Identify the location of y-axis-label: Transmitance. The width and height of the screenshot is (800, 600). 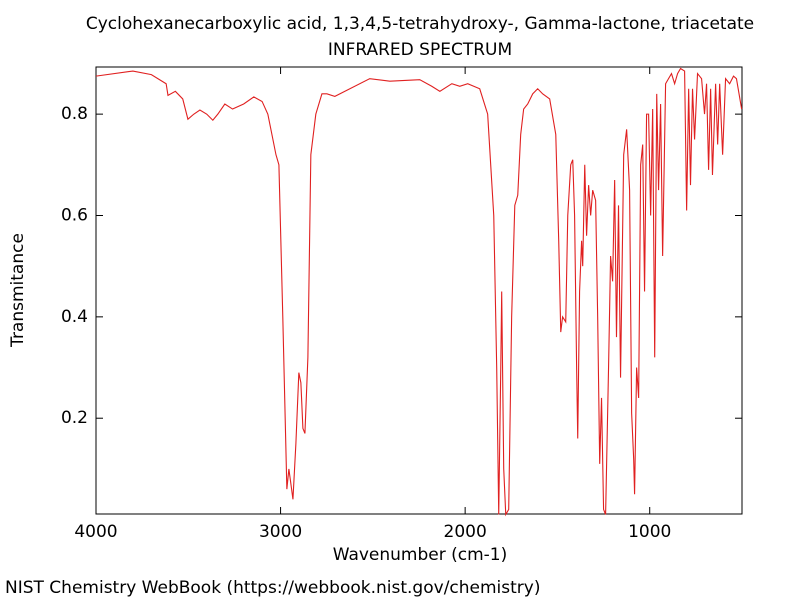
(18, 290).